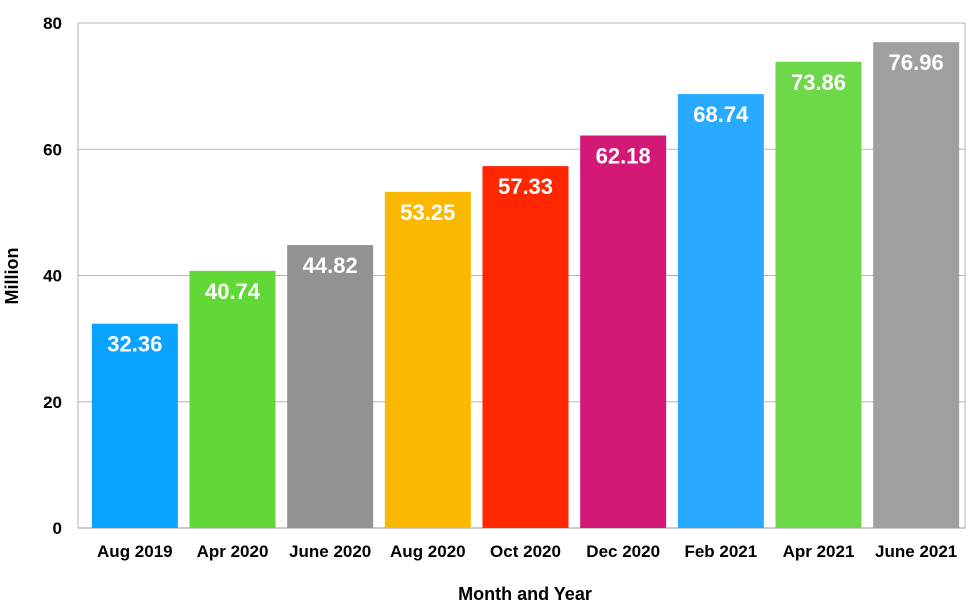  Describe the element at coordinates (52, 23) in the screenshot. I see `y-tick-label: 80` at that location.